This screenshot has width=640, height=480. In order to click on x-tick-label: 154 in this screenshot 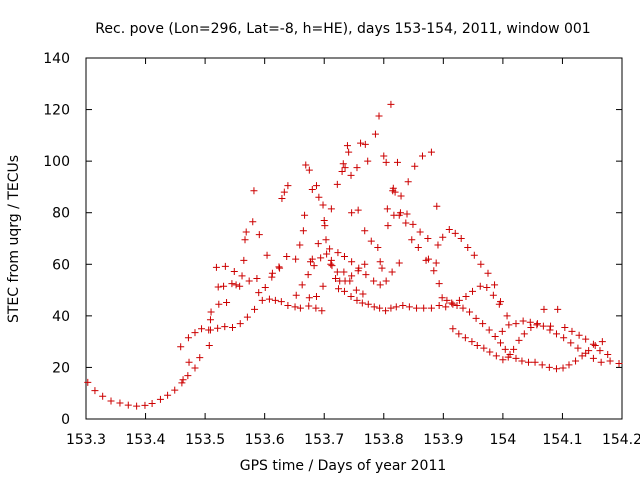, I will do `click(503, 440)`.